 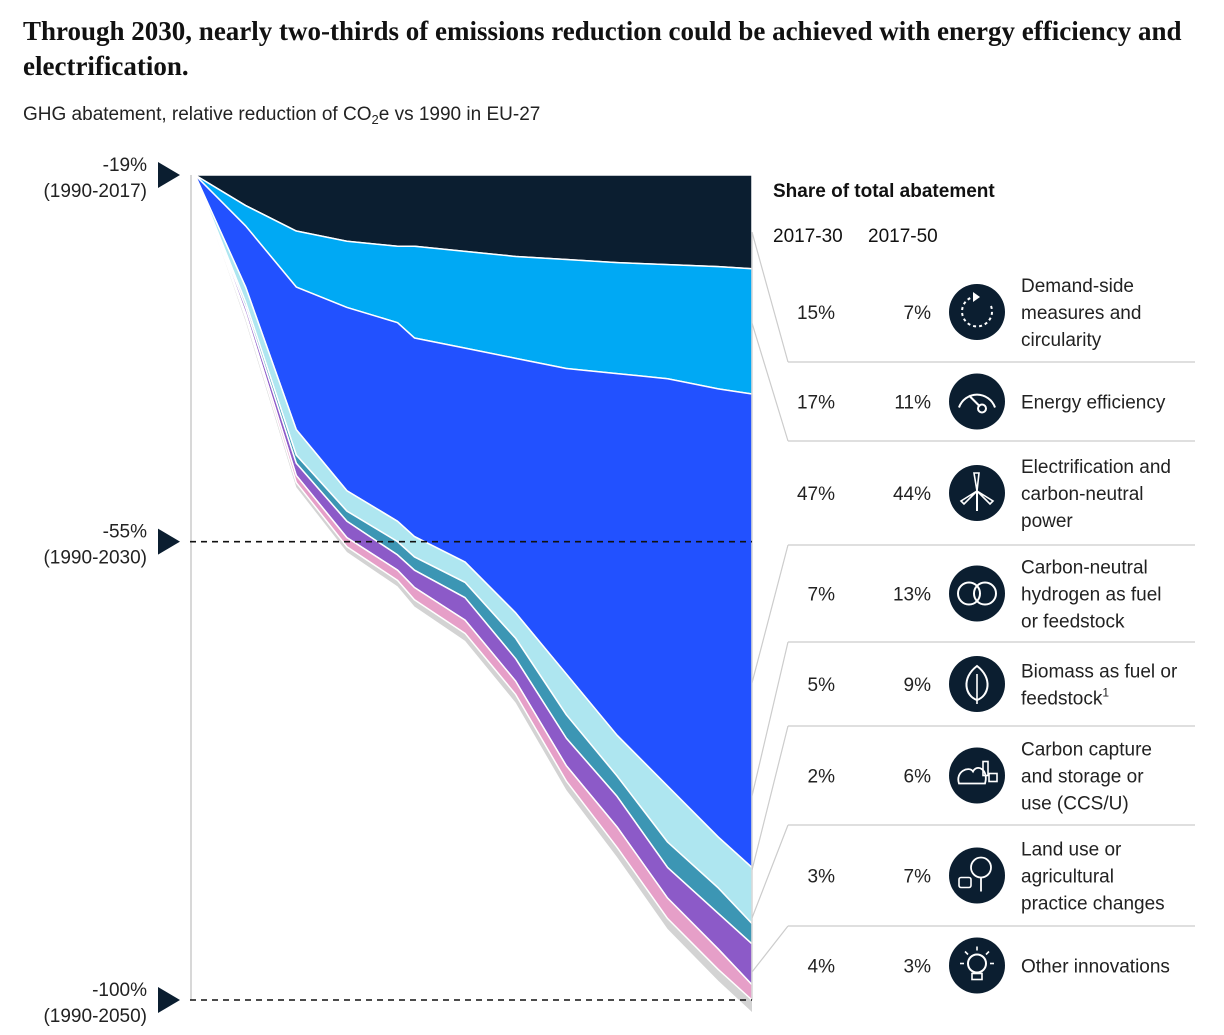 I want to click on category-label: Demand-side, so click(x=1077, y=286).